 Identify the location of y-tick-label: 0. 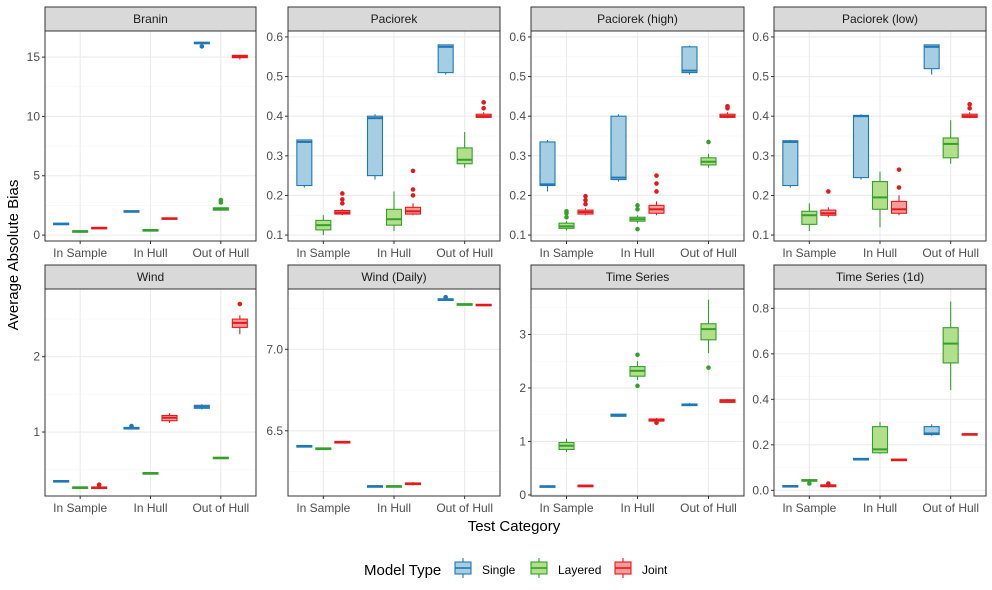
(522, 495).